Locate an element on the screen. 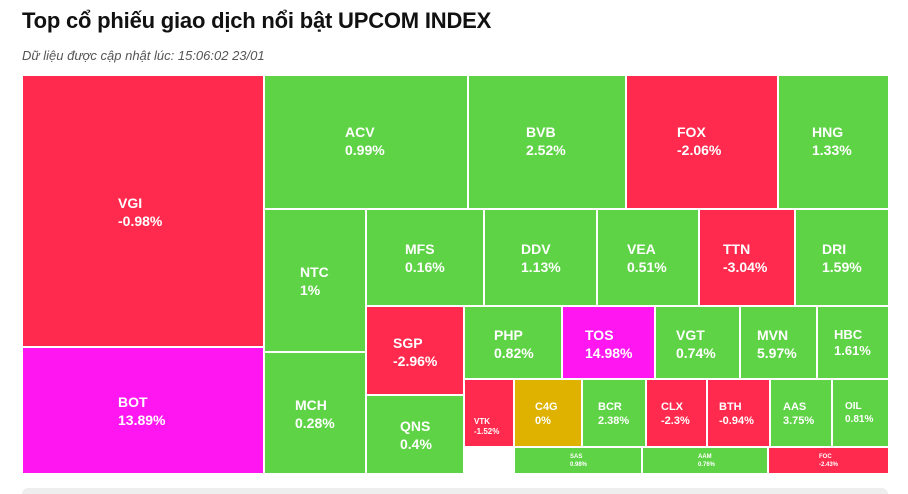 This screenshot has width=908, height=494. tile-change: 0.4% is located at coordinates (416, 443).